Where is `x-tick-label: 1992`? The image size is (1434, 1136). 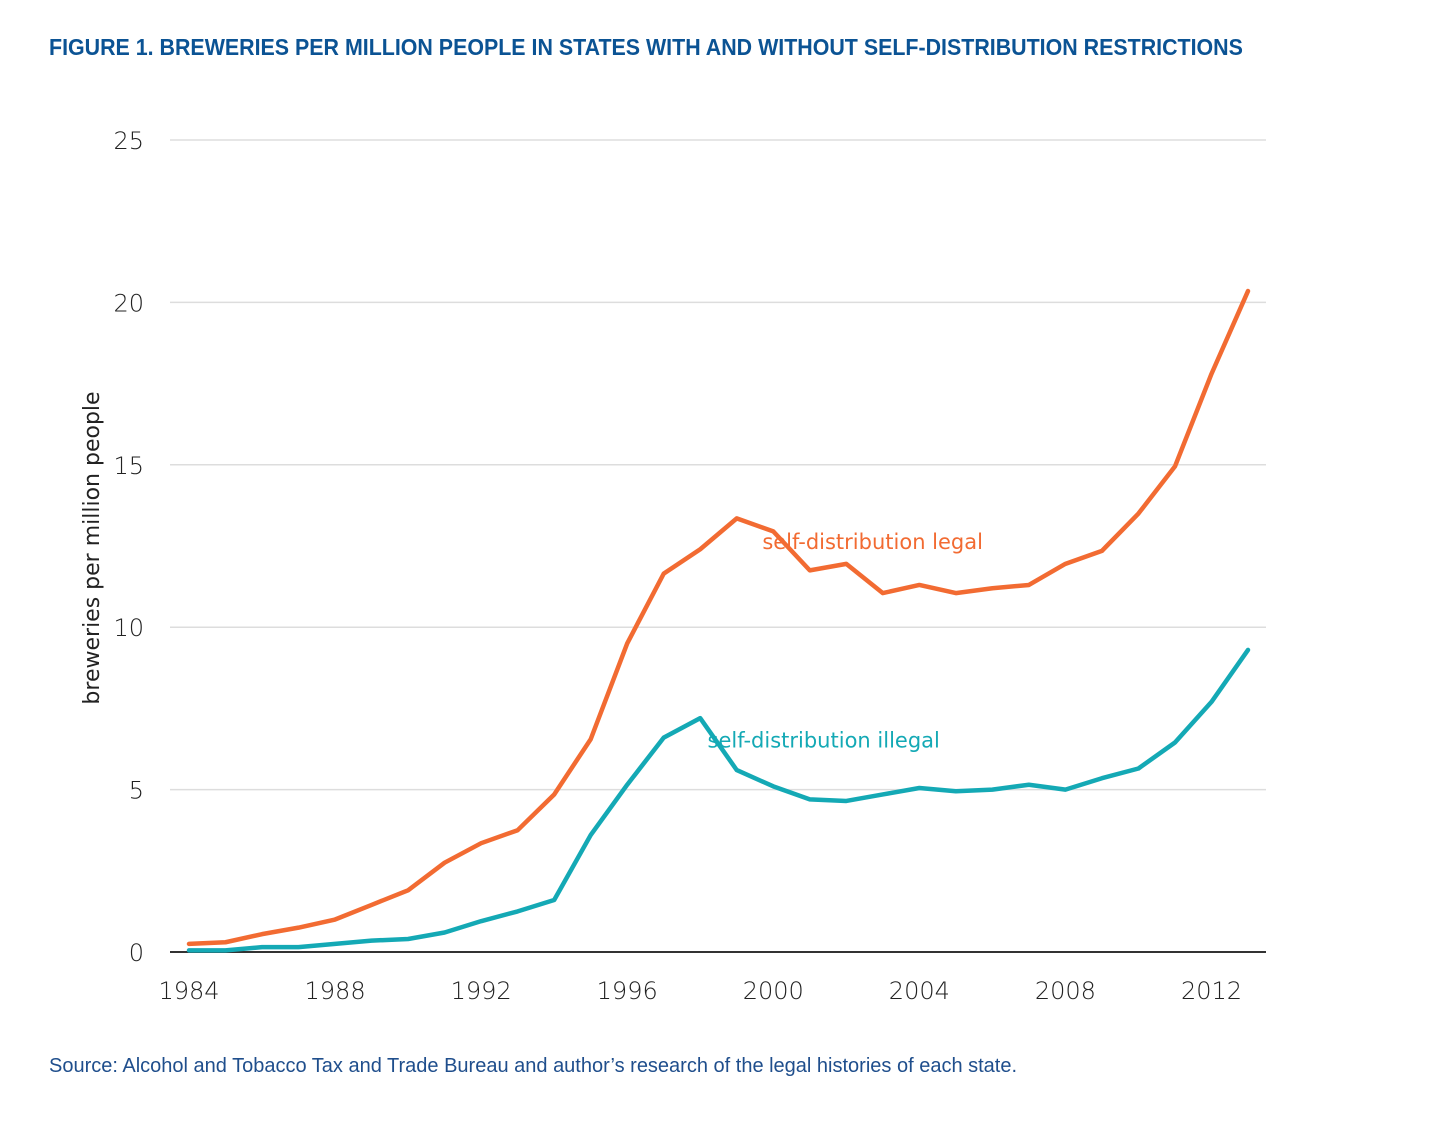
x-tick-label: 1992 is located at coordinates (481, 991).